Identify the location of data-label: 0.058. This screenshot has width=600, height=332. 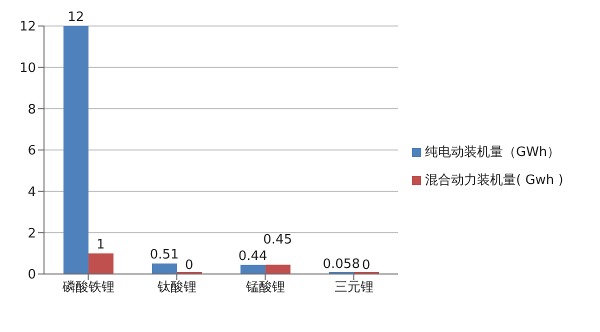
(341, 264).